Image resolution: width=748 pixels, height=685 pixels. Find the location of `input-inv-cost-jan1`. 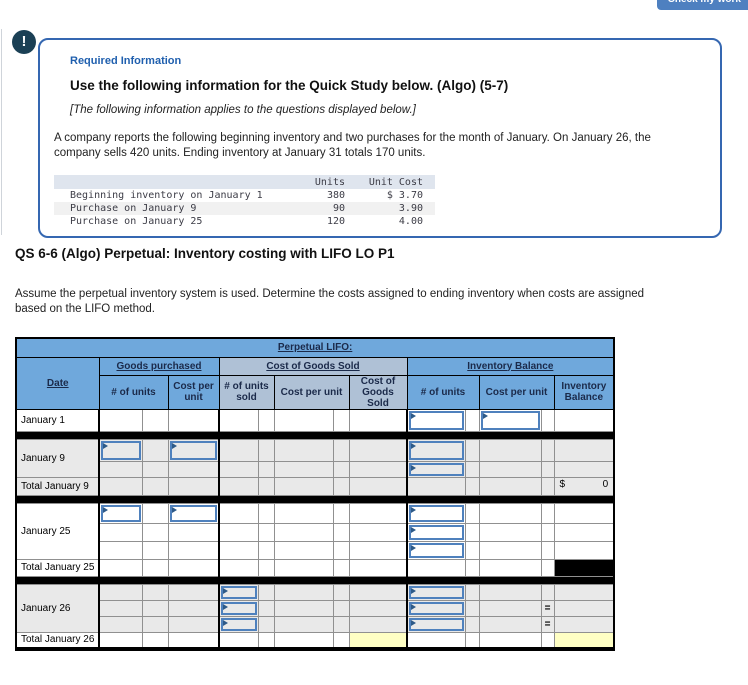

input-inv-cost-jan1 is located at coordinates (510, 420).